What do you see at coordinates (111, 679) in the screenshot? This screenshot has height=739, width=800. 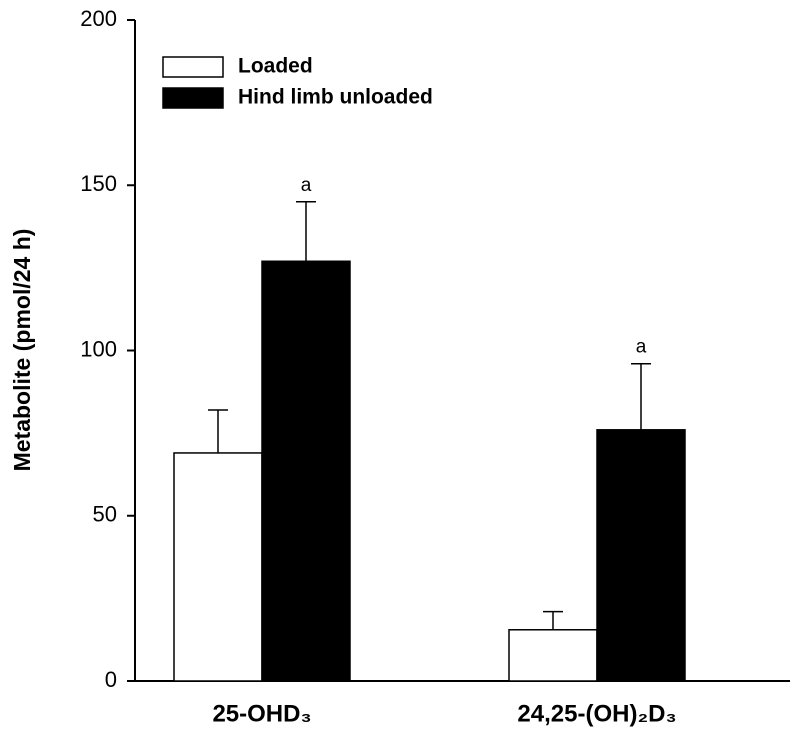 I see `y-tick-label: 0` at bounding box center [111, 679].